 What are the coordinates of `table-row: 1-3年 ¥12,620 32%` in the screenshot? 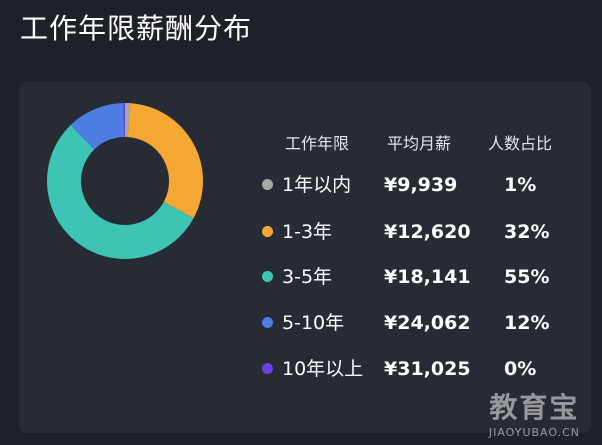 It's located at (410, 232).